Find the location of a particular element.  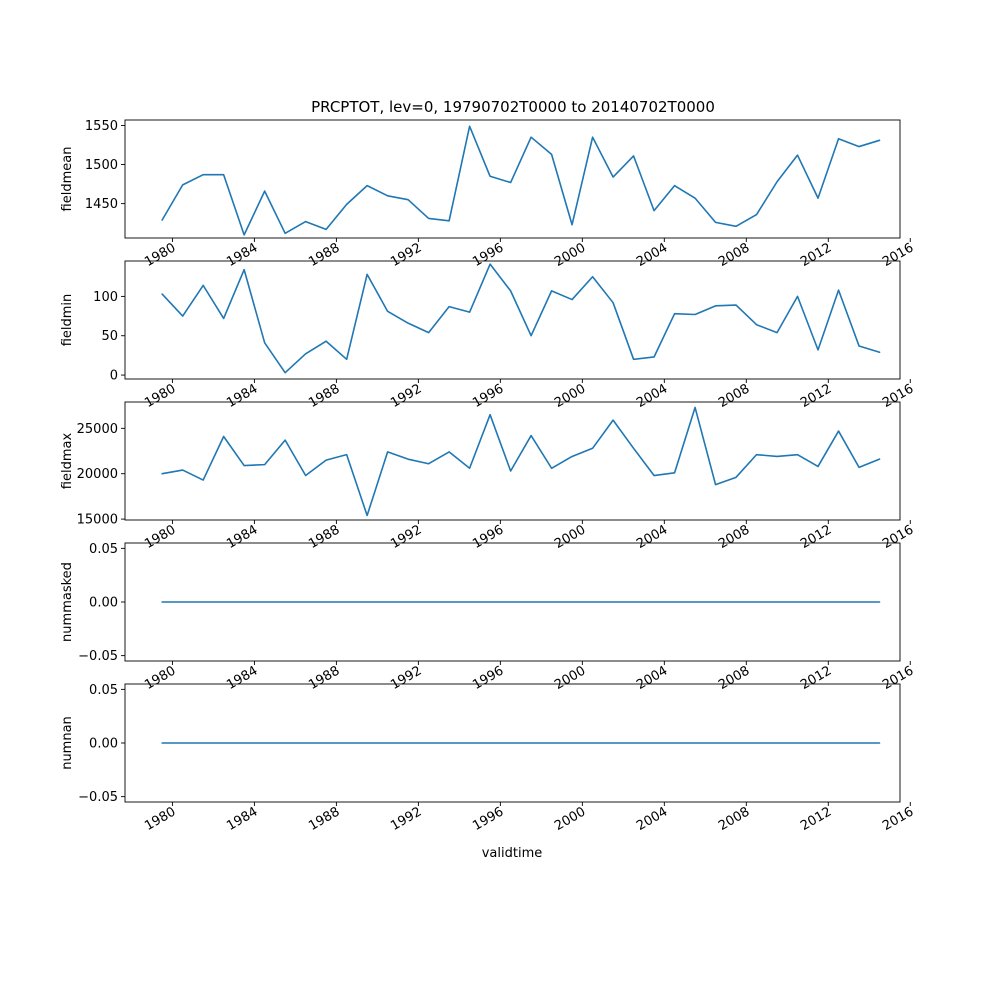

axes-frame-fieldmin is located at coordinates (512, 320).